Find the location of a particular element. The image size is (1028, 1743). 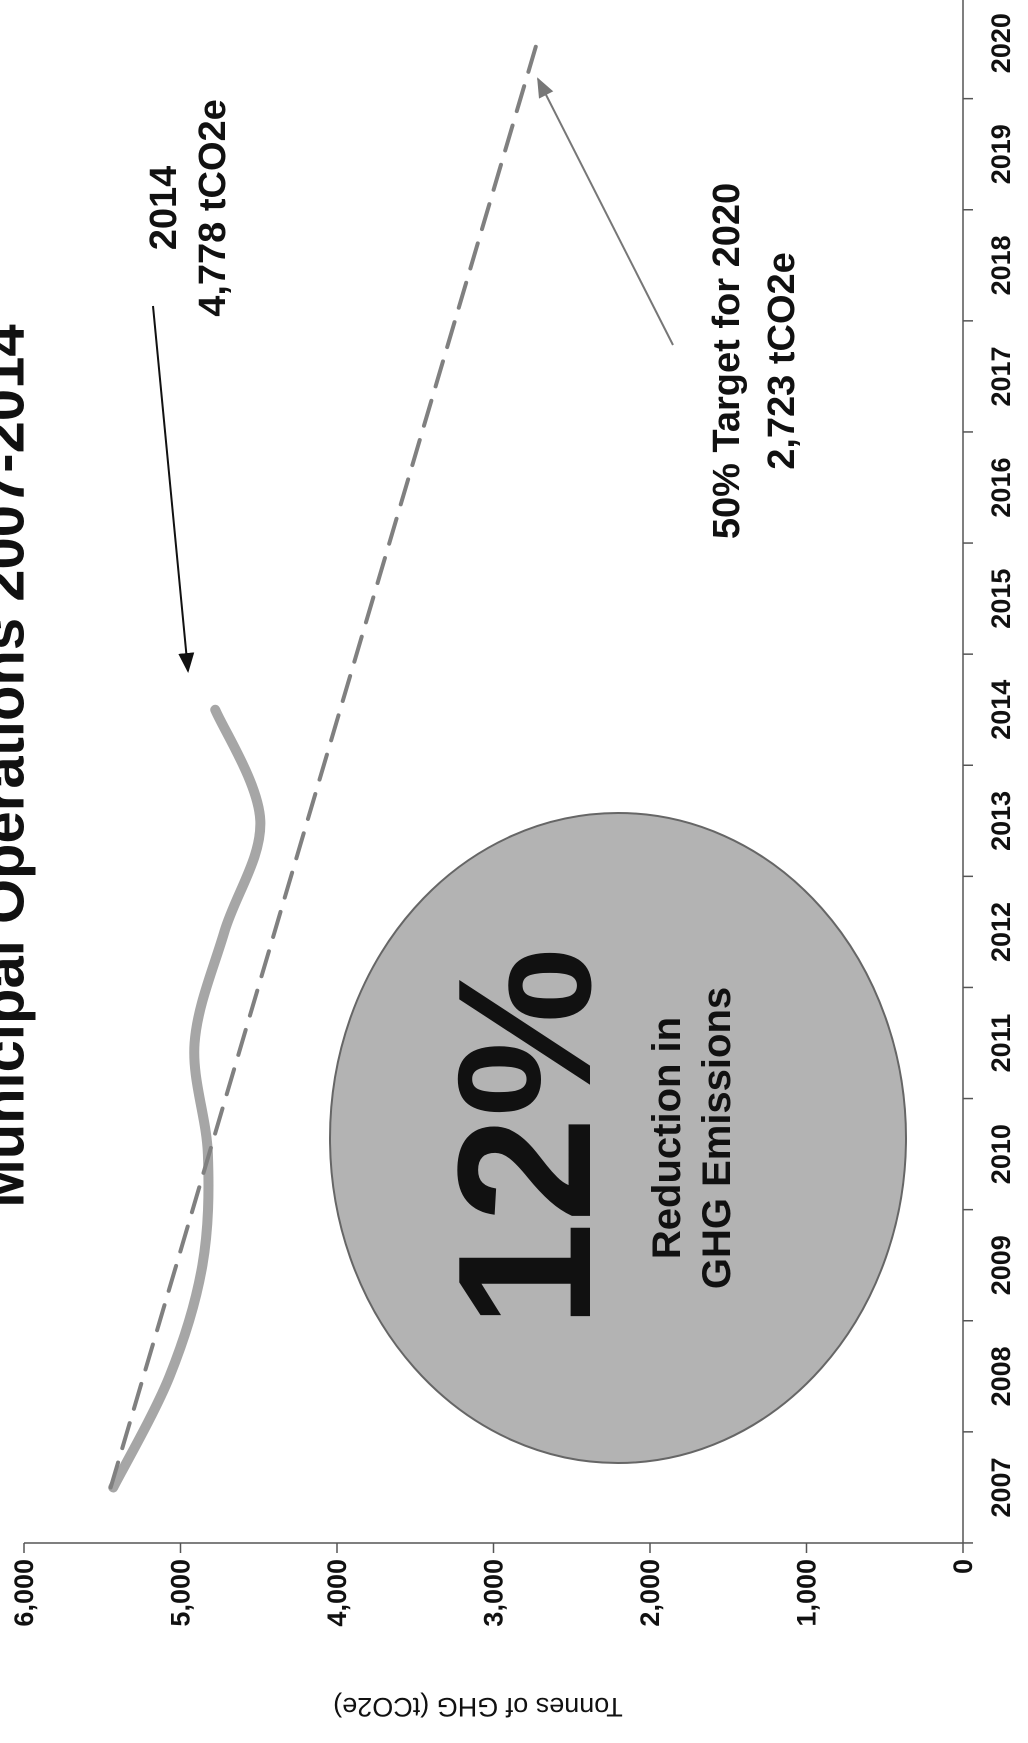

y-tick-label: 2,000 is located at coordinates (650, 1593).